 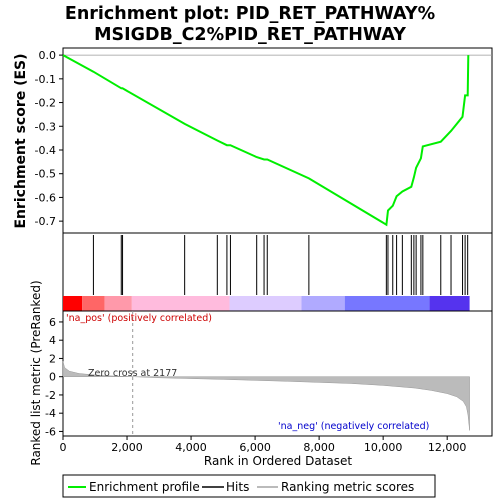 What do you see at coordinates (191, 447) in the screenshot?
I see `x-tick-label: 4,000` at bounding box center [191, 447].